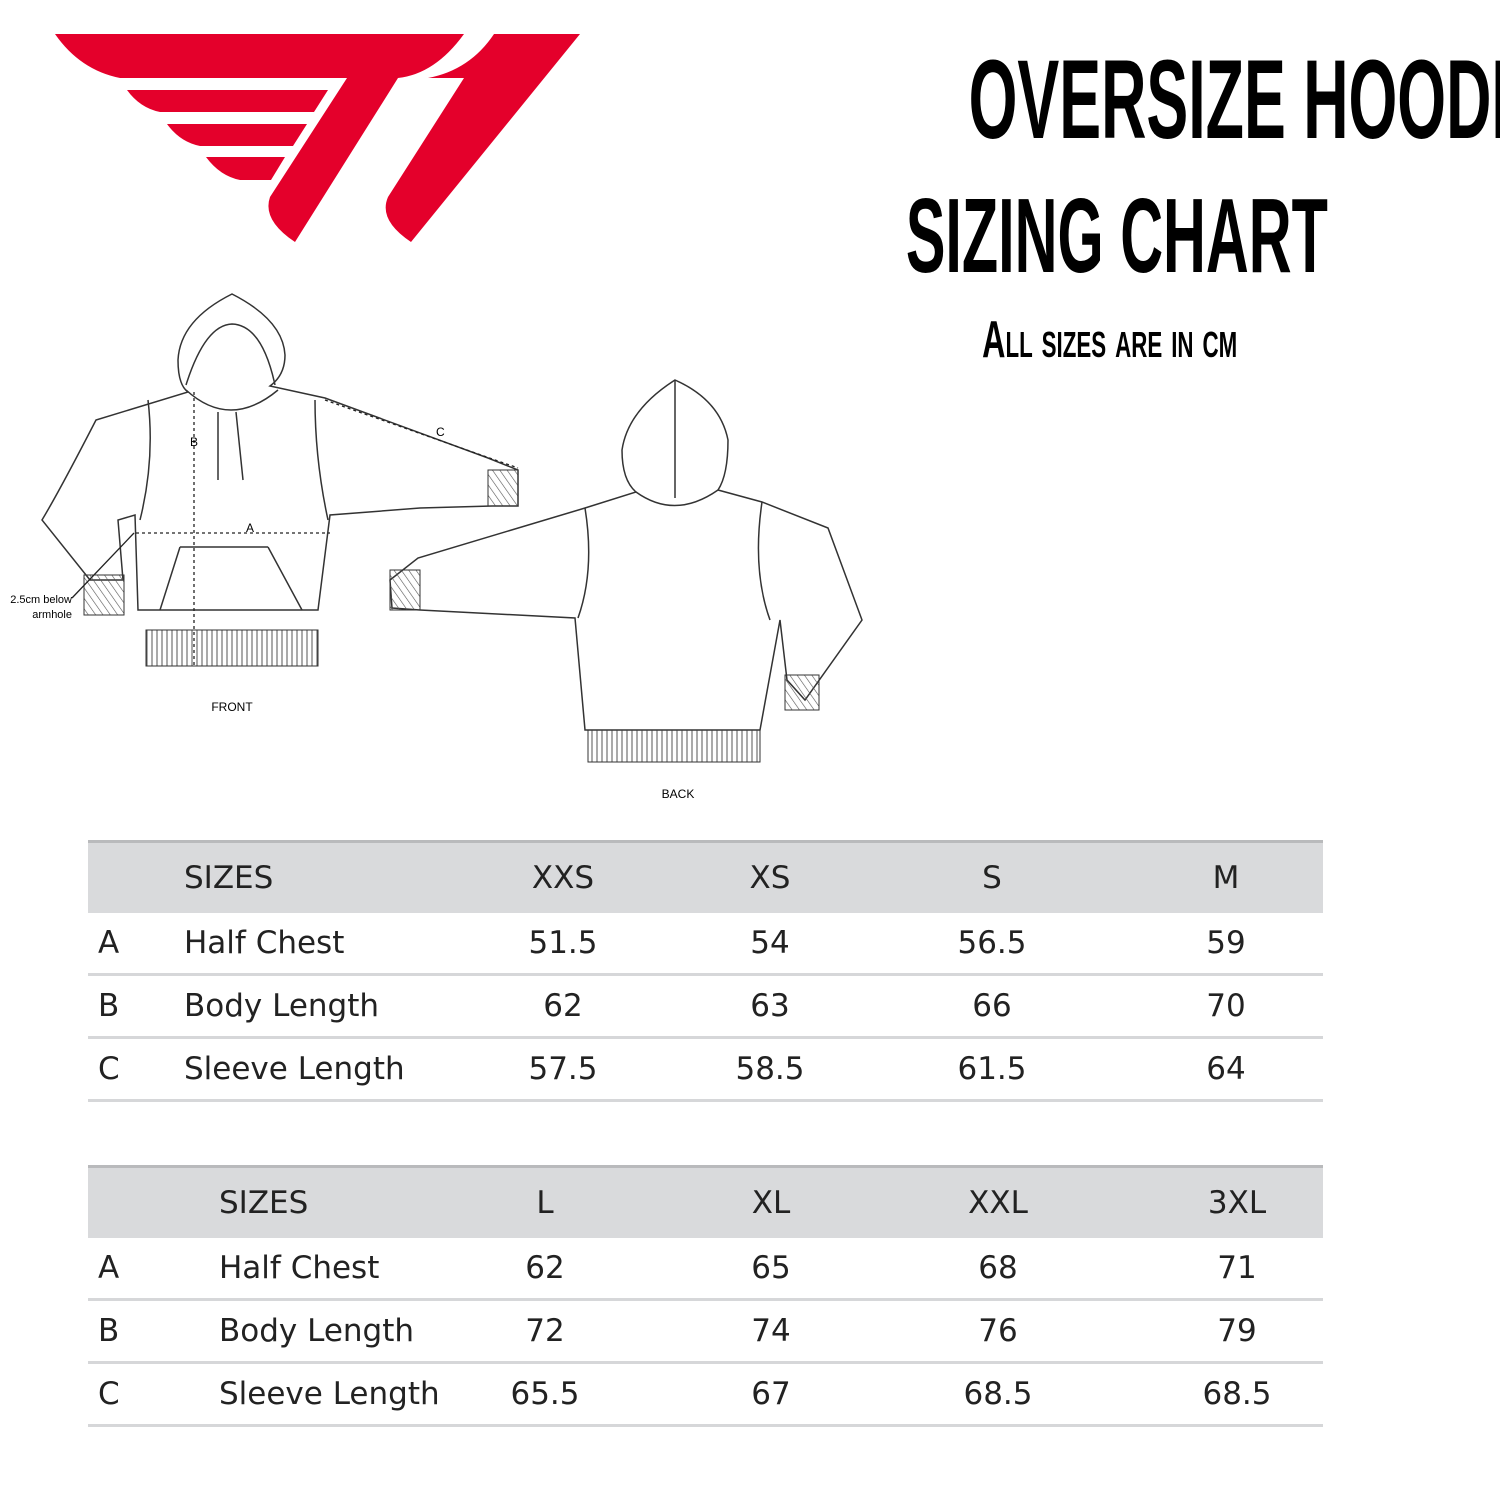 The width and height of the screenshot is (1500, 1500). What do you see at coordinates (563, 1069) in the screenshot?
I see `cell-value: 57.5` at bounding box center [563, 1069].